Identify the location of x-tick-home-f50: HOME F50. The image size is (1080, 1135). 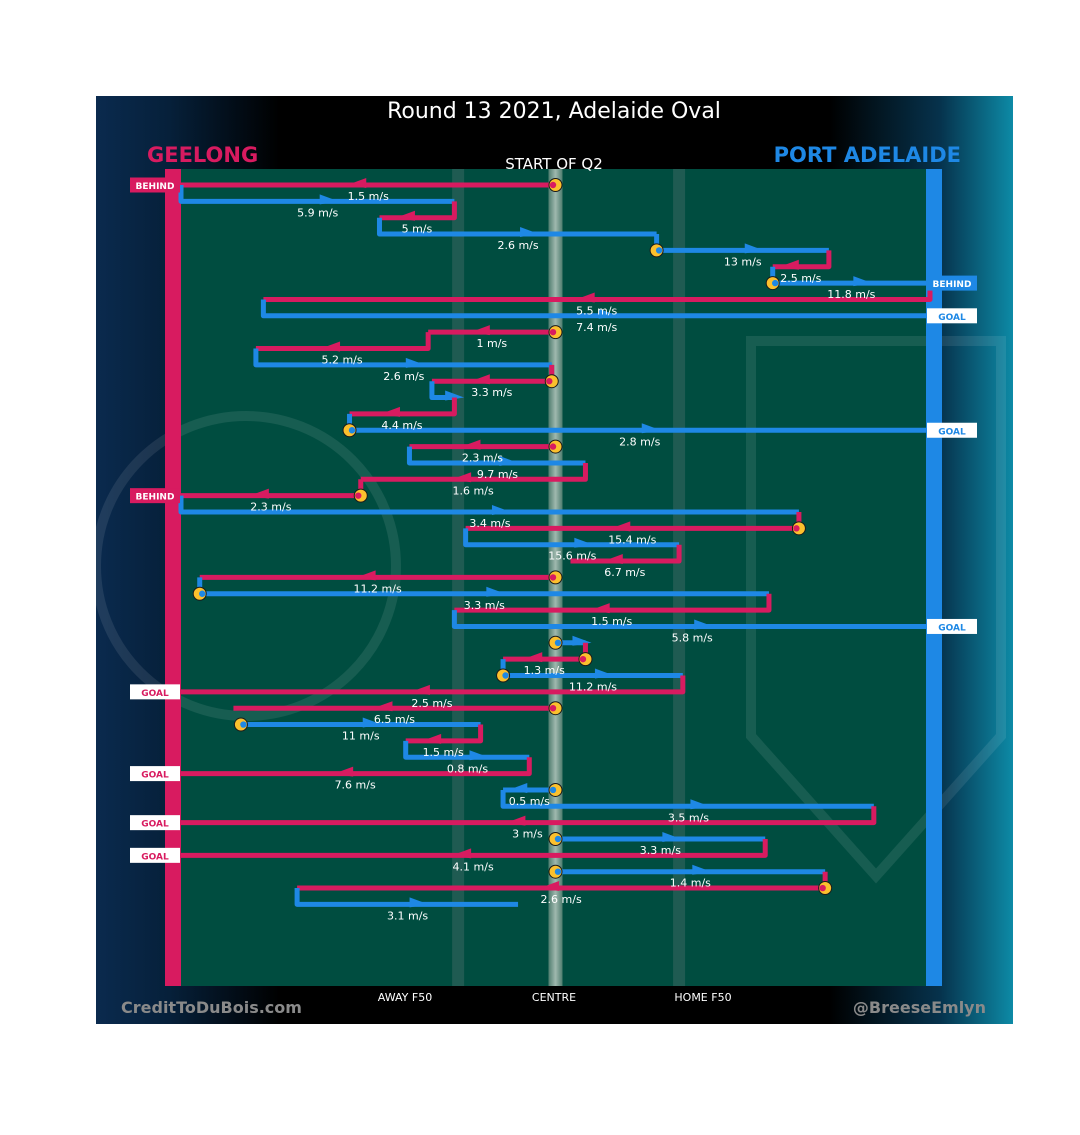
(702, 997).